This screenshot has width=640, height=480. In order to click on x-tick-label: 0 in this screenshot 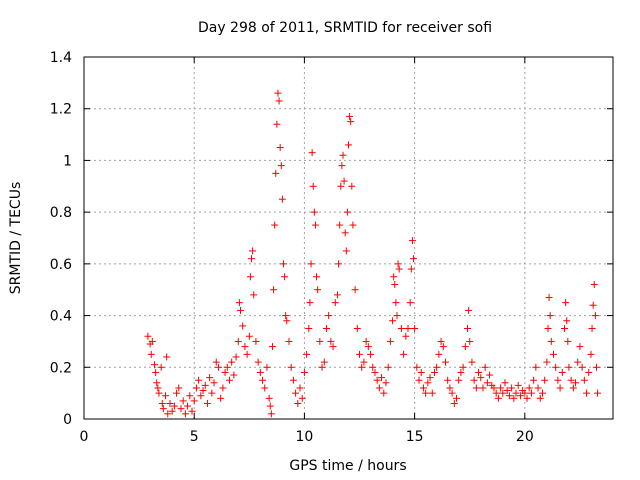, I will do `click(84, 437)`.